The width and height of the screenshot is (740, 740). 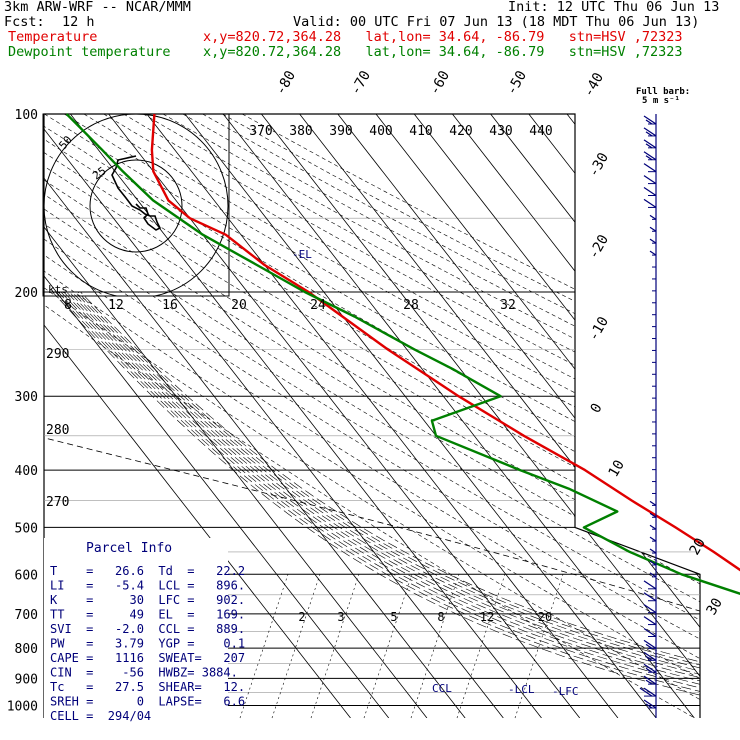 I want to click on barb-legend-line1: Full barb:, so click(x=663, y=92).